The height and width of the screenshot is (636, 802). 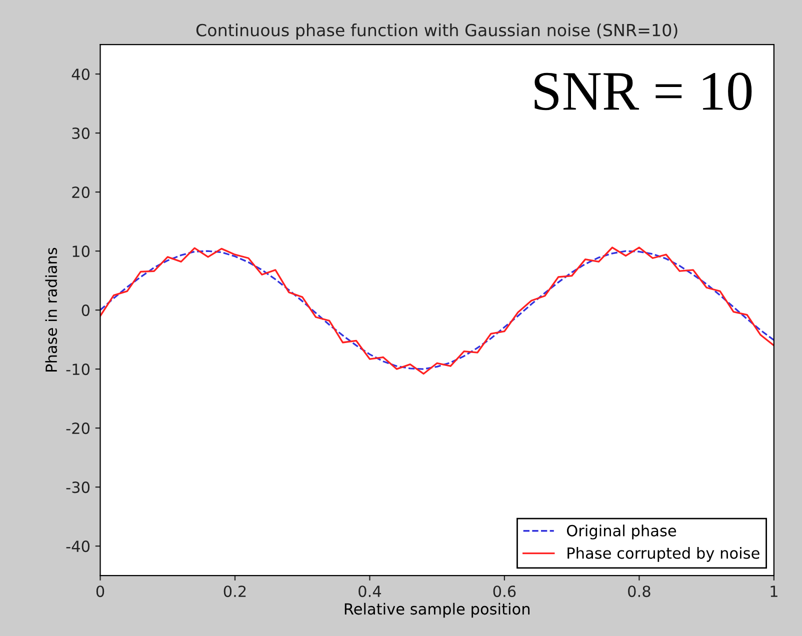 I want to click on y-tick-label: 10, so click(x=81, y=252).